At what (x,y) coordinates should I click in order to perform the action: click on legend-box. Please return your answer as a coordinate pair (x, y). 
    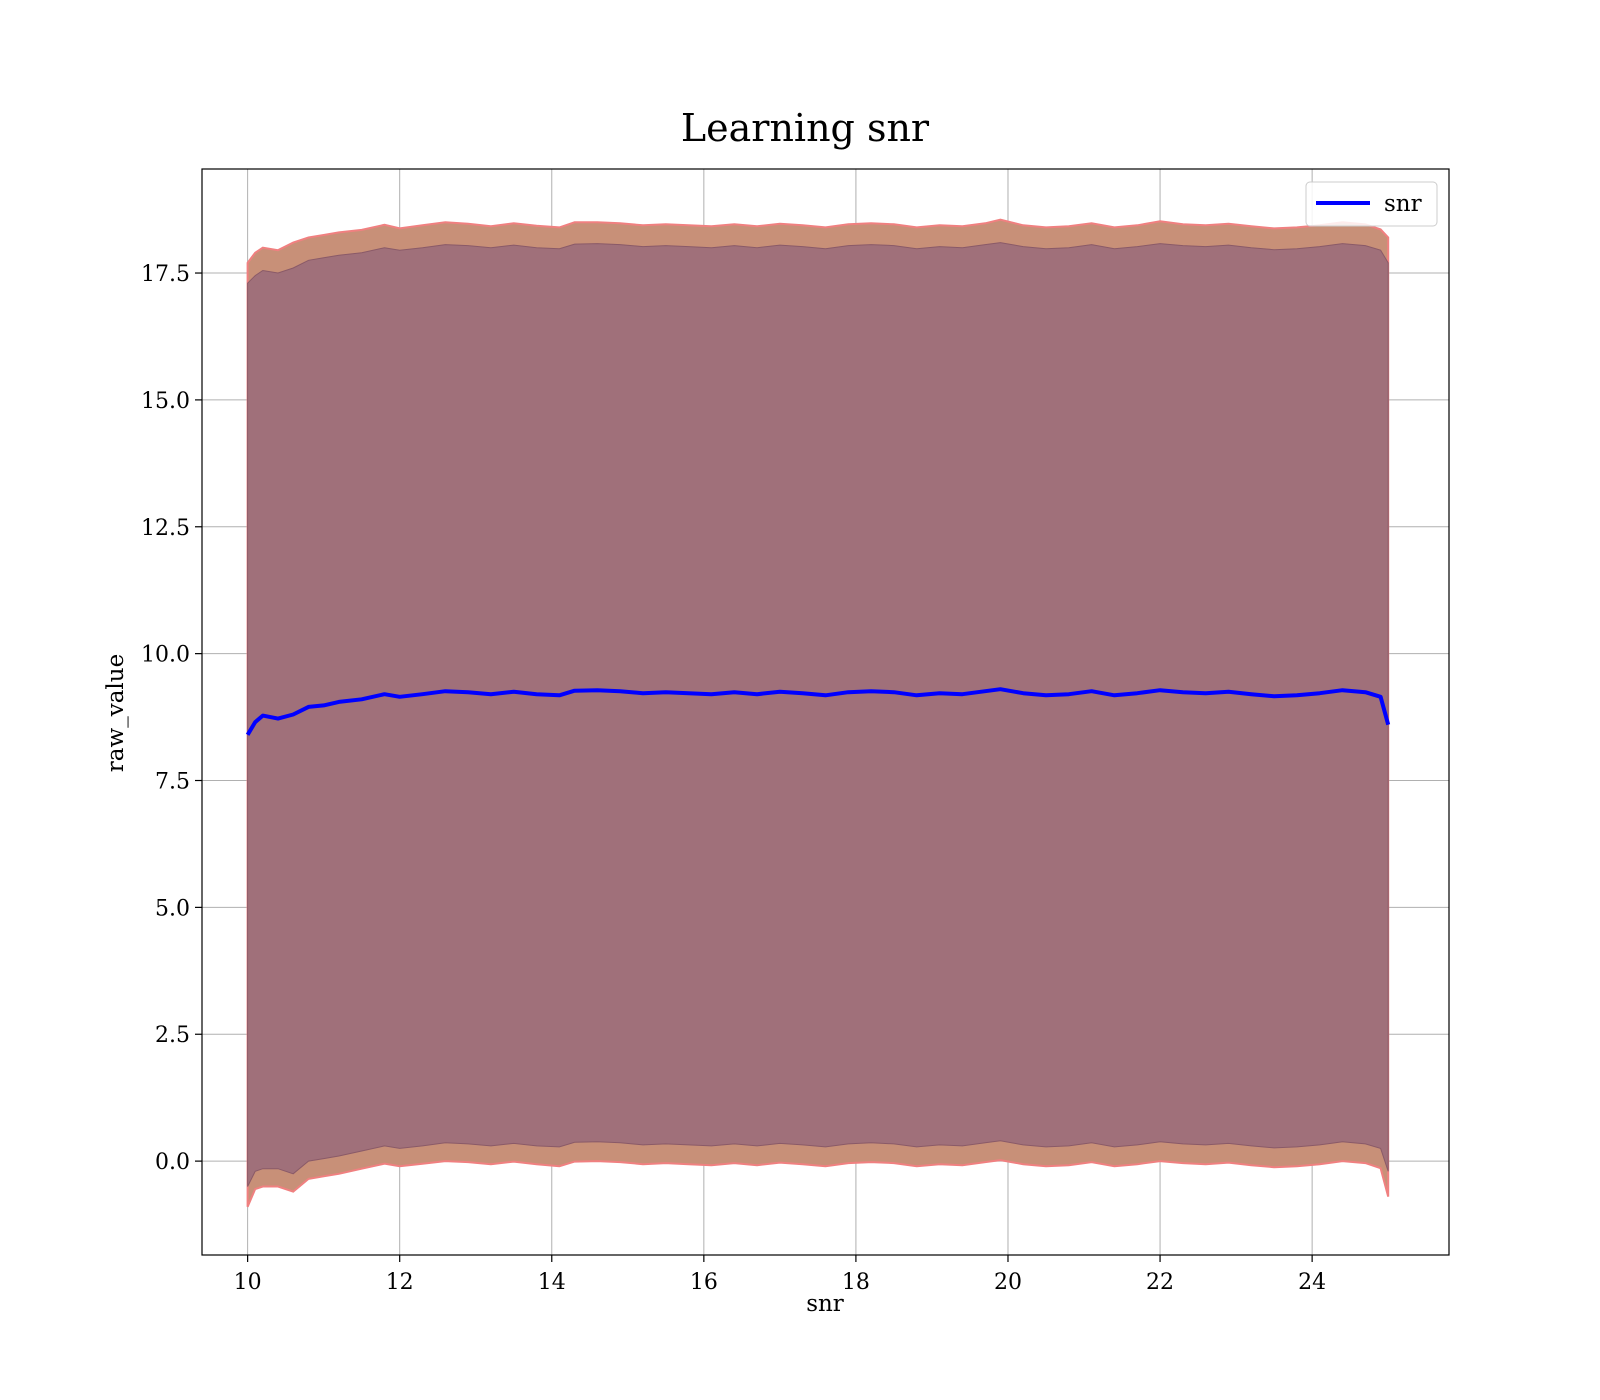
    Looking at the image, I should click on (1371, 204).